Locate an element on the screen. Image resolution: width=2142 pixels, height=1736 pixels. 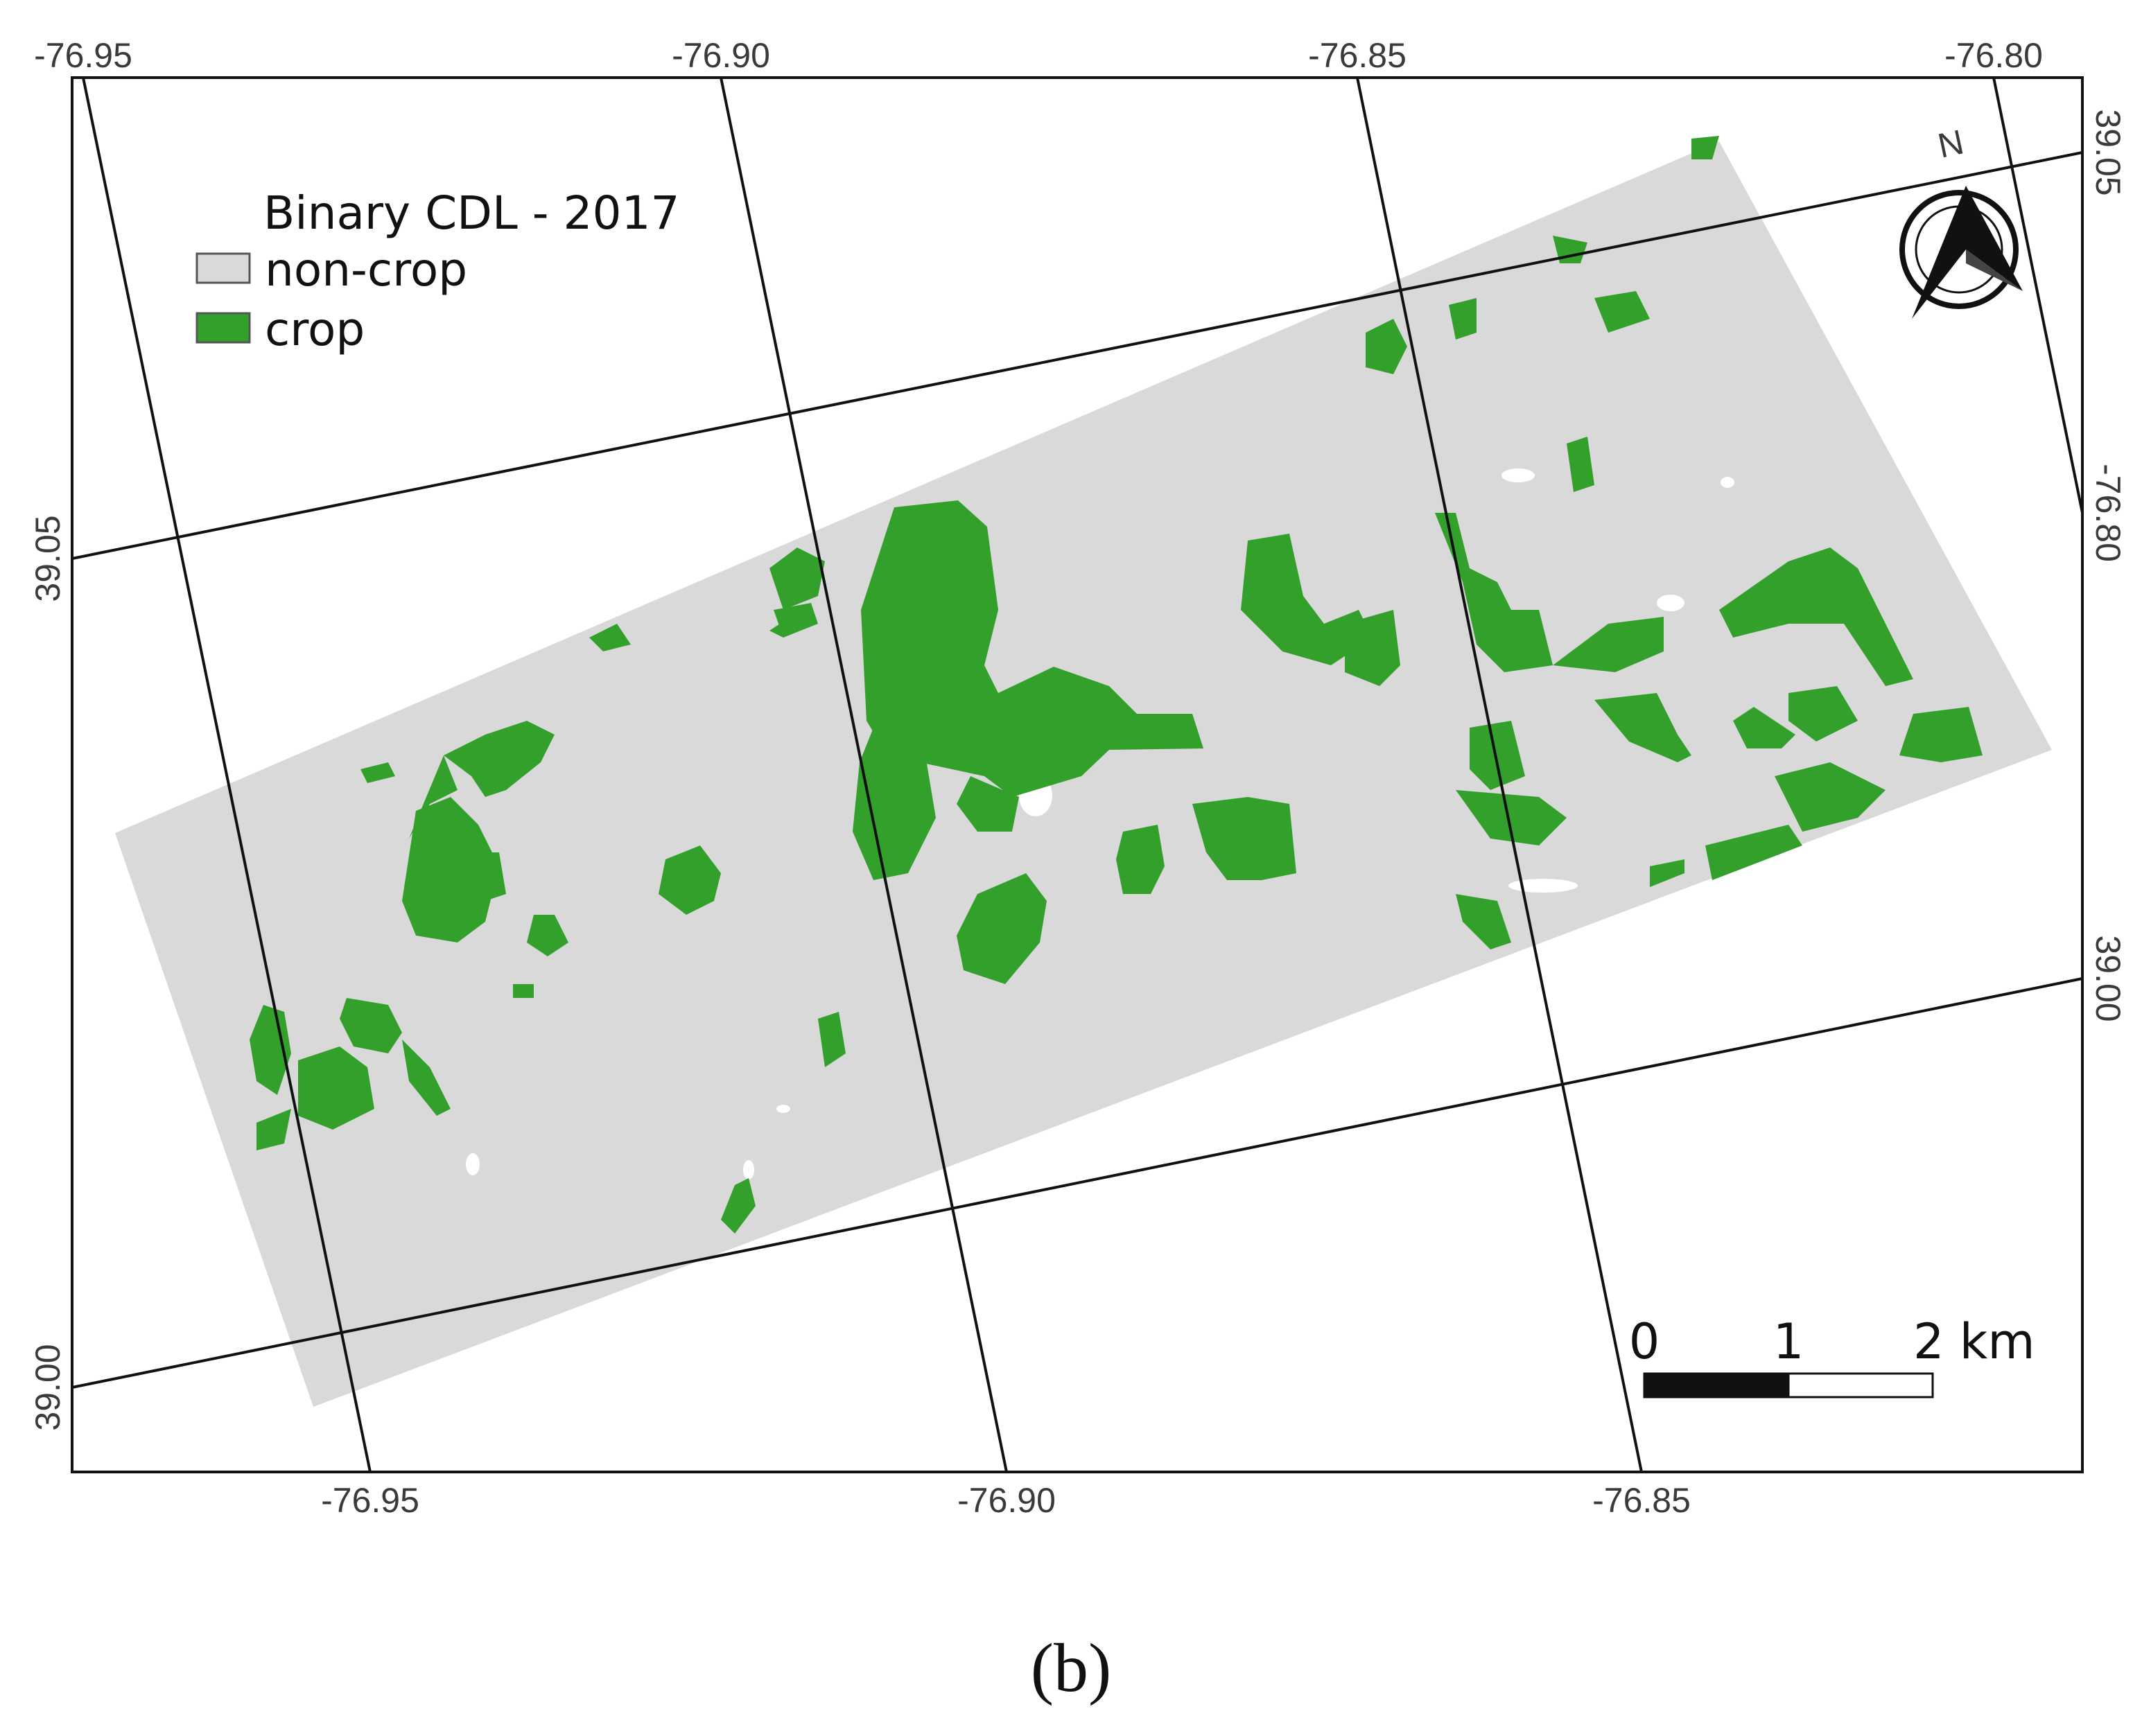
left-axis: 39.05 39.00 is located at coordinates (47, 973).